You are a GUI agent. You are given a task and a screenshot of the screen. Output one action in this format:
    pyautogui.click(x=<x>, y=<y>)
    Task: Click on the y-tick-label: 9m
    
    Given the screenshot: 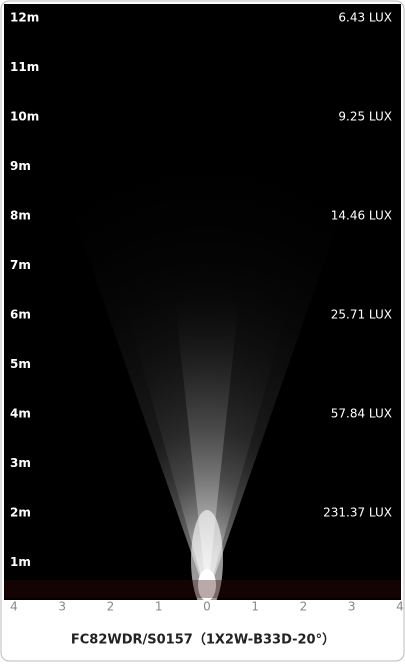 What is the action you would take?
    pyautogui.click(x=20, y=166)
    